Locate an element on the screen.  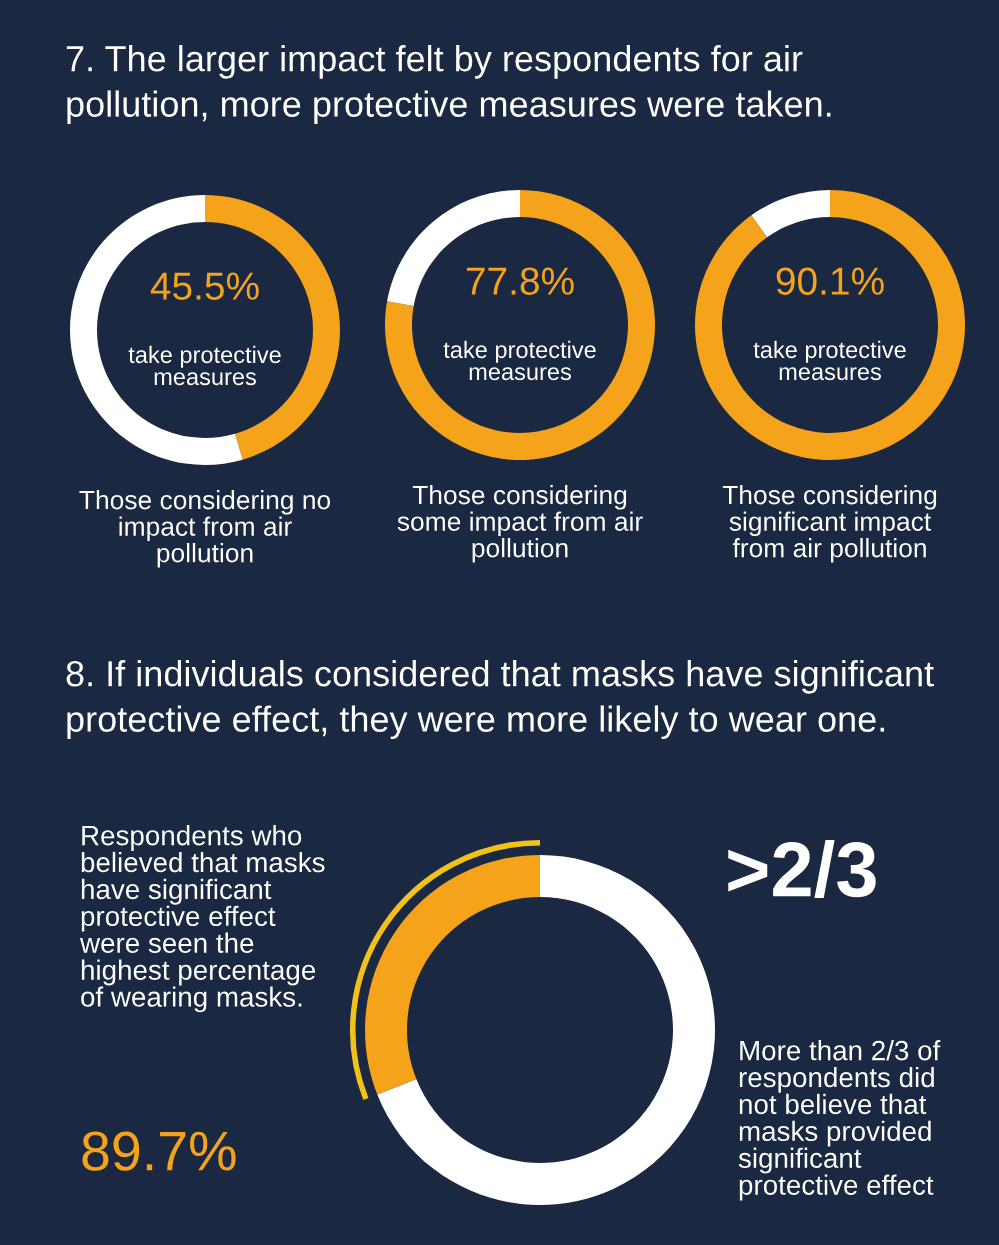
text: 7. The larger impact felt by respondents for air pollution, more protective measures were taken. is located at coordinates (448, 85).